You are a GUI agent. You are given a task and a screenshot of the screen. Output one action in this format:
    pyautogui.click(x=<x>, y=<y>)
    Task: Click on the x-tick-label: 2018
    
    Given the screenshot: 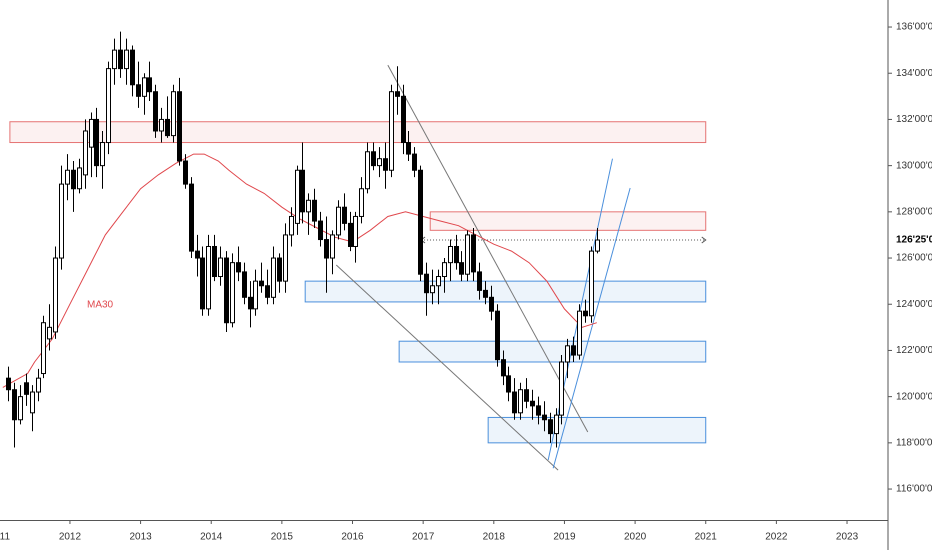 What is the action you would take?
    pyautogui.click(x=494, y=537)
    